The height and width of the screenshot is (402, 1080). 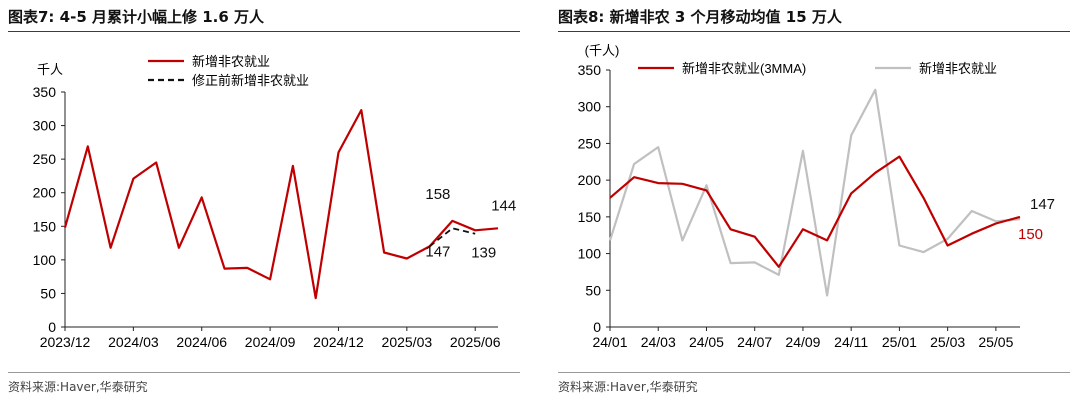 What do you see at coordinates (475, 342) in the screenshot?
I see `x-tick-label: 2025/06` at bounding box center [475, 342].